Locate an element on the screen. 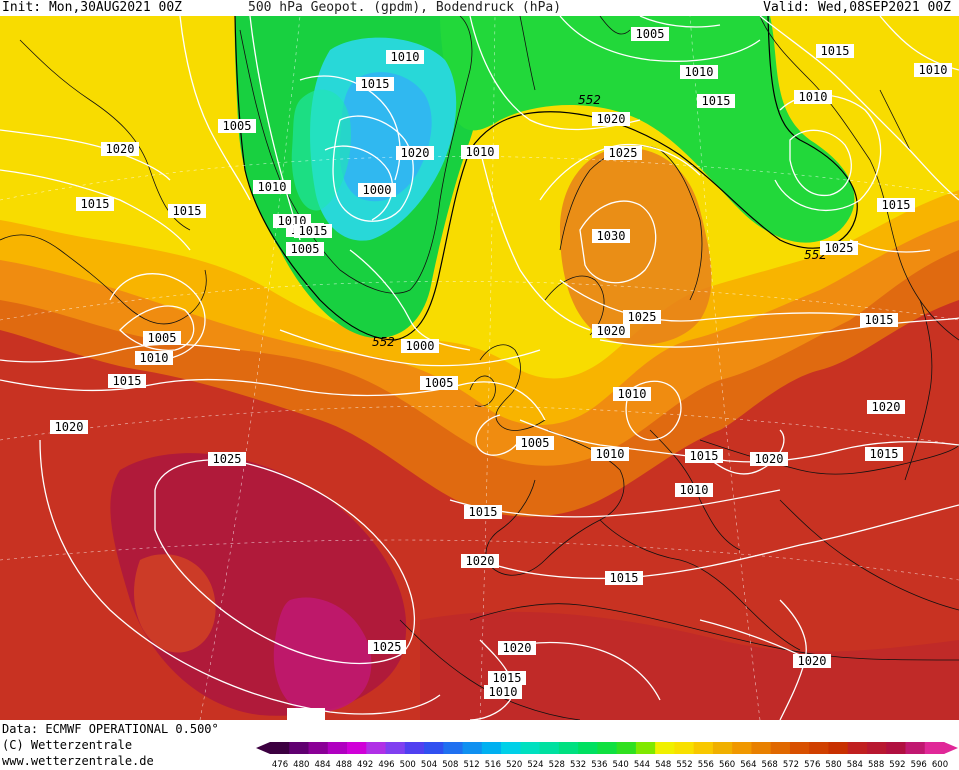 The height and width of the screenshot is (770, 959). isobar-label: 1000 is located at coordinates (377, 190).